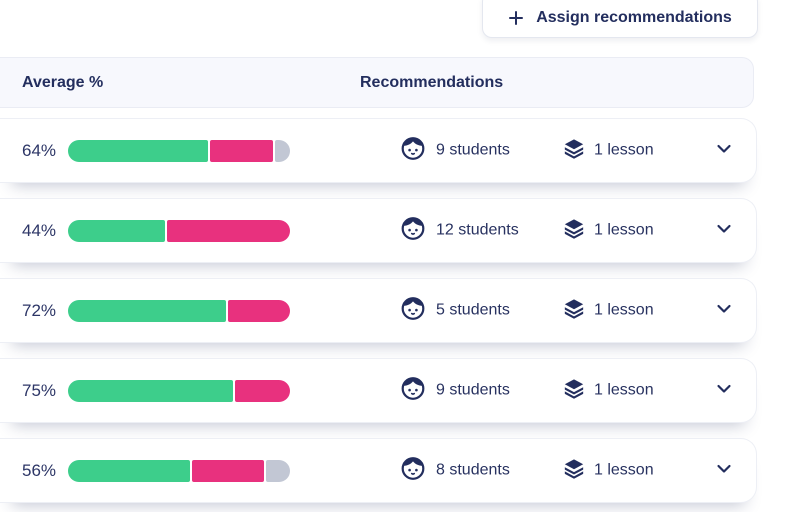  I want to click on table-header: Average % Recommendations, so click(377, 82).